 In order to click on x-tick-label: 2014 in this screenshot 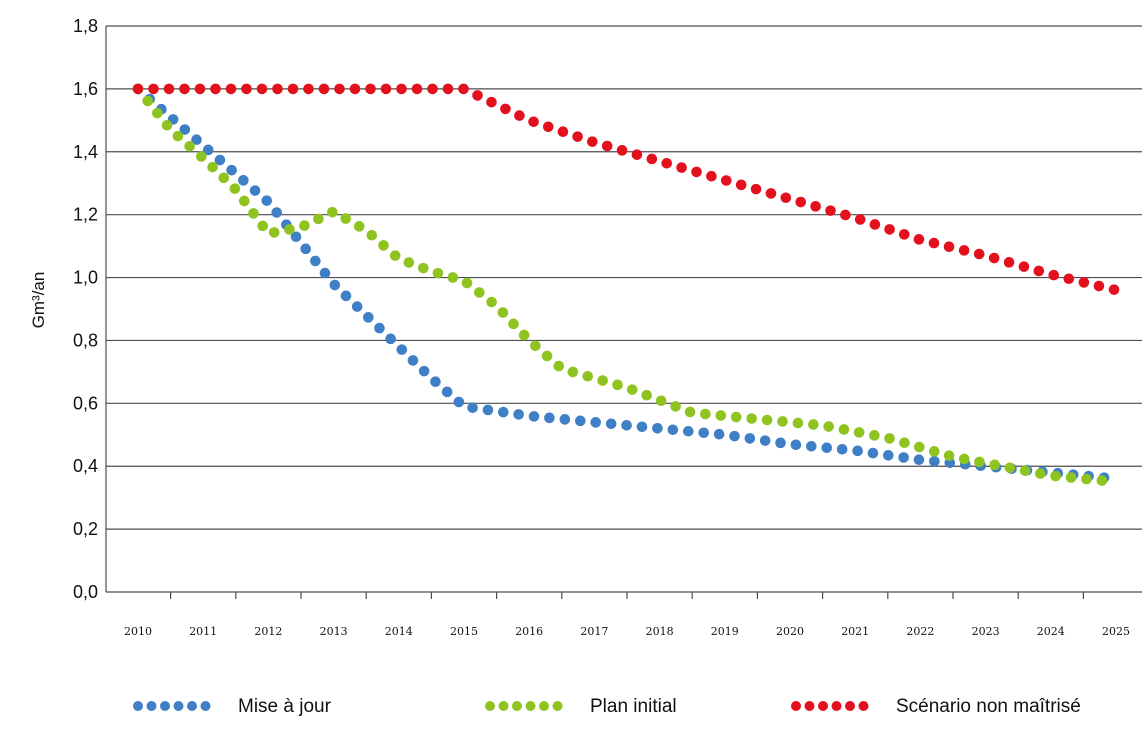, I will do `click(399, 631)`.